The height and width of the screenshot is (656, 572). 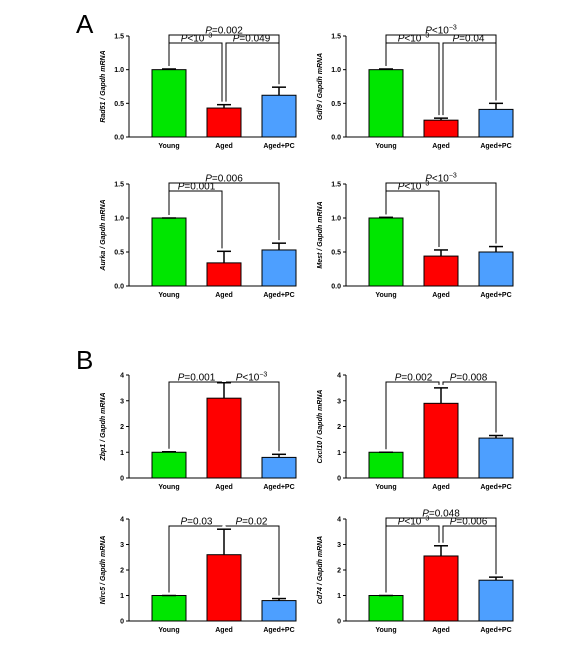 What do you see at coordinates (103, 426) in the screenshot?
I see `y-axis-label: Zbp1 / Gapdh mRNA` at bounding box center [103, 426].